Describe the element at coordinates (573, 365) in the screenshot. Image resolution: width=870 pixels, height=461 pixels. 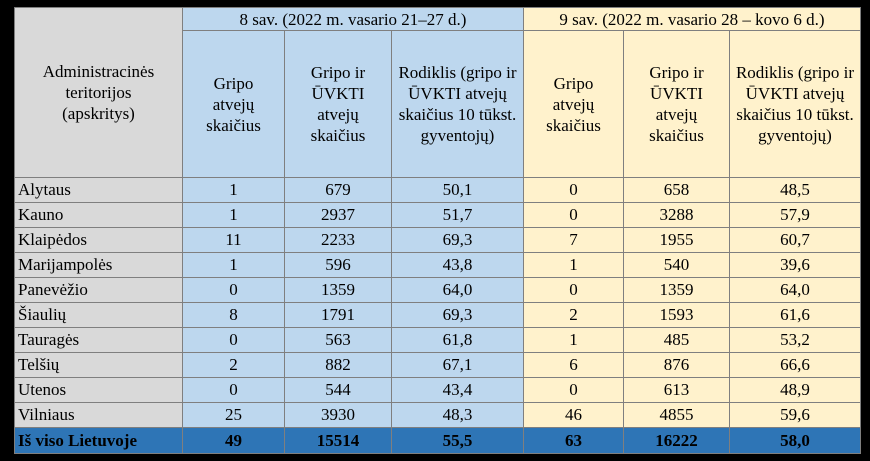
I see `w9-flu-cell: 6` at that location.